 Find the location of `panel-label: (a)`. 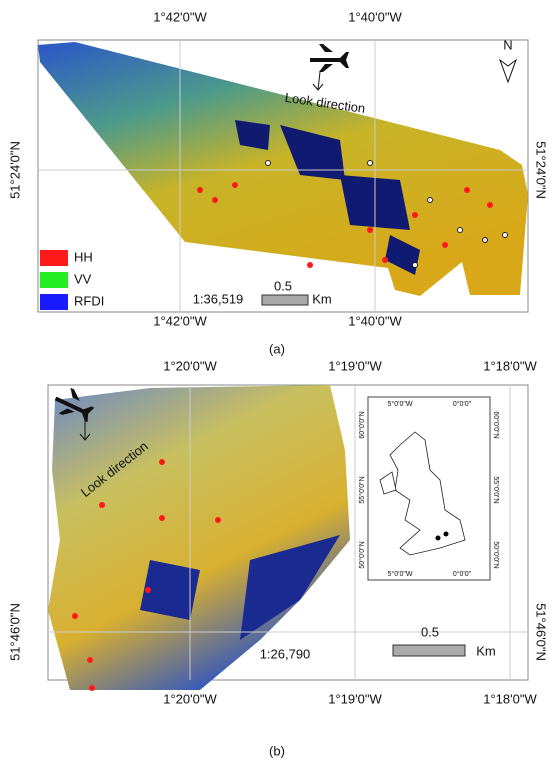

panel-label: (a) is located at coordinates (277, 348).